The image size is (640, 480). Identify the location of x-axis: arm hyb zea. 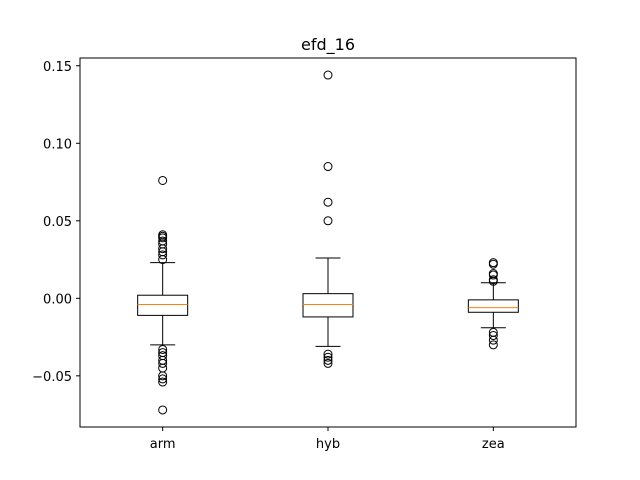
(327, 439).